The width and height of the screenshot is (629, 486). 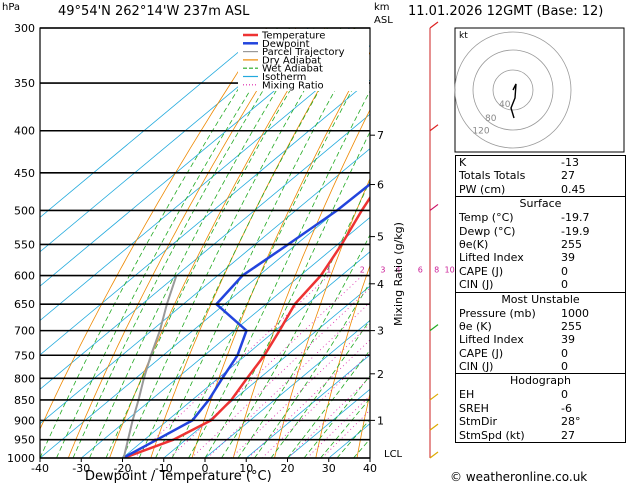 I want to click on mu-row: CAPE (J) 0, so click(x=513, y=353).